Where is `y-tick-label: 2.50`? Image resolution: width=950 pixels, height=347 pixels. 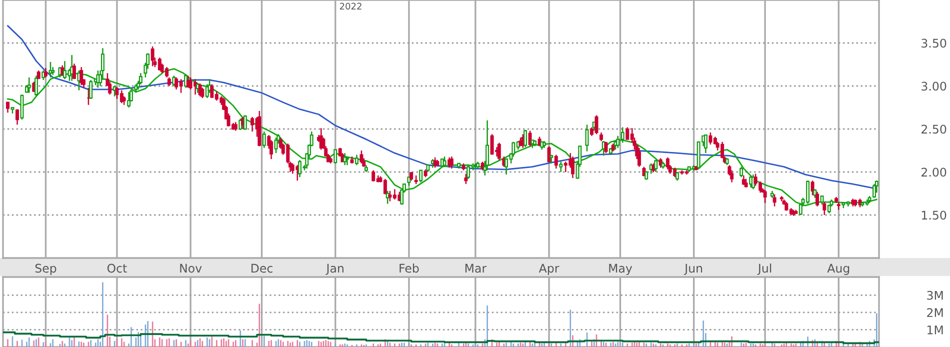 y-tick-label: 2.50 is located at coordinates (934, 129).